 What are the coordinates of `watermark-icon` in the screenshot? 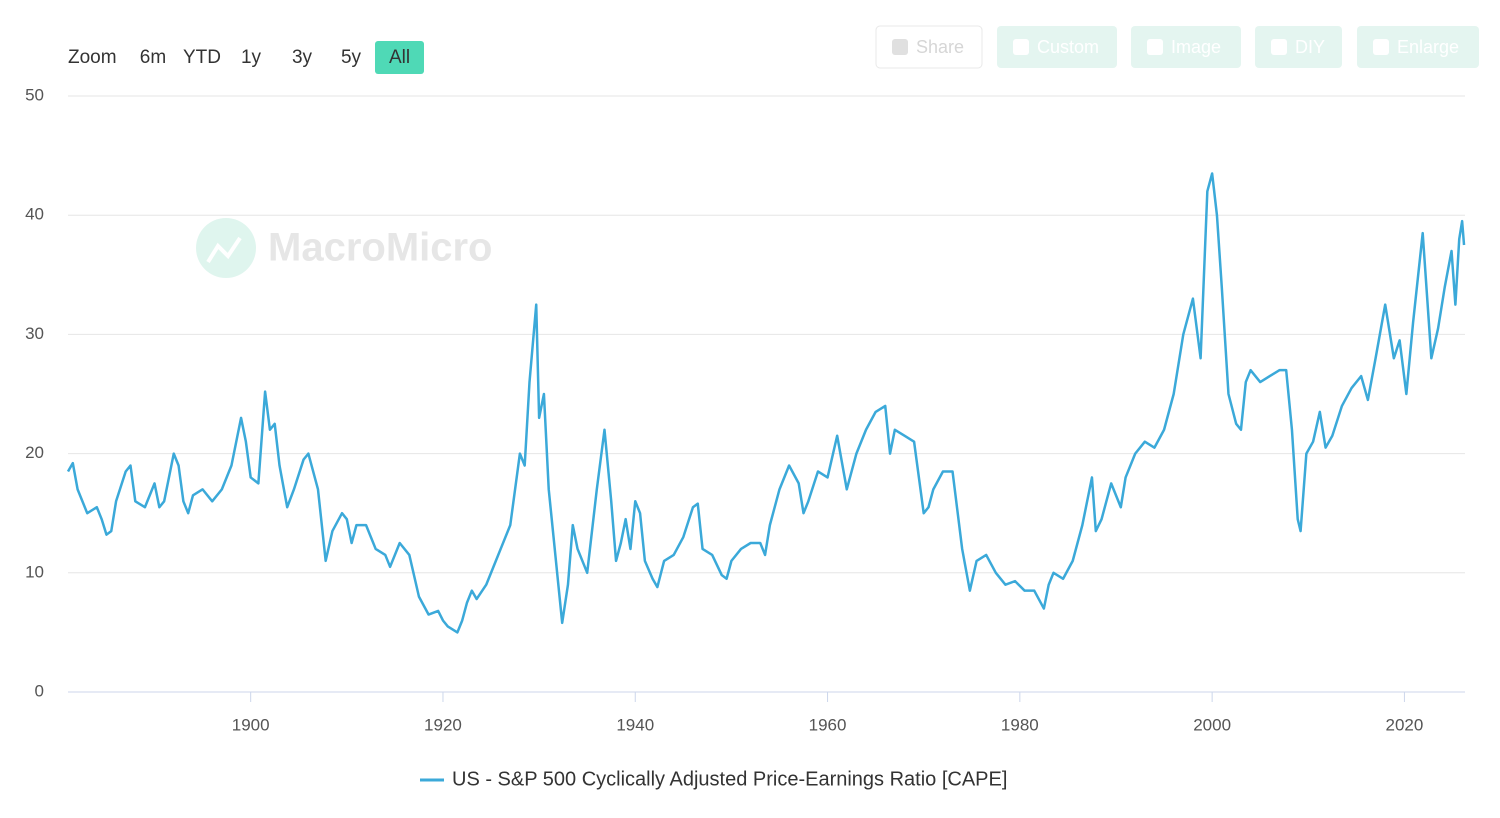 It's located at (224, 250).